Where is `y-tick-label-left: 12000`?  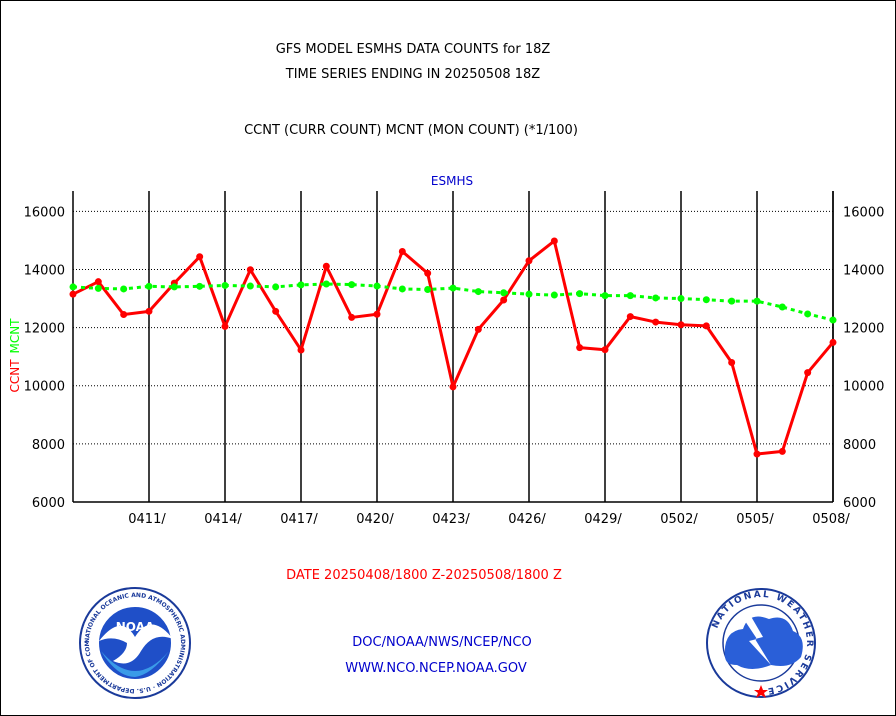 y-tick-label-left: 12000 is located at coordinates (44, 329).